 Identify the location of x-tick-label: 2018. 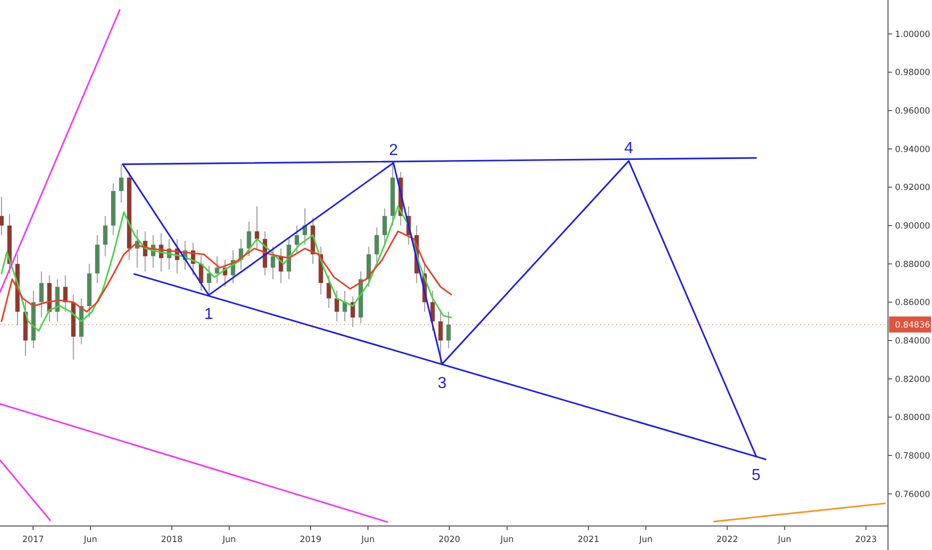
(172, 540).